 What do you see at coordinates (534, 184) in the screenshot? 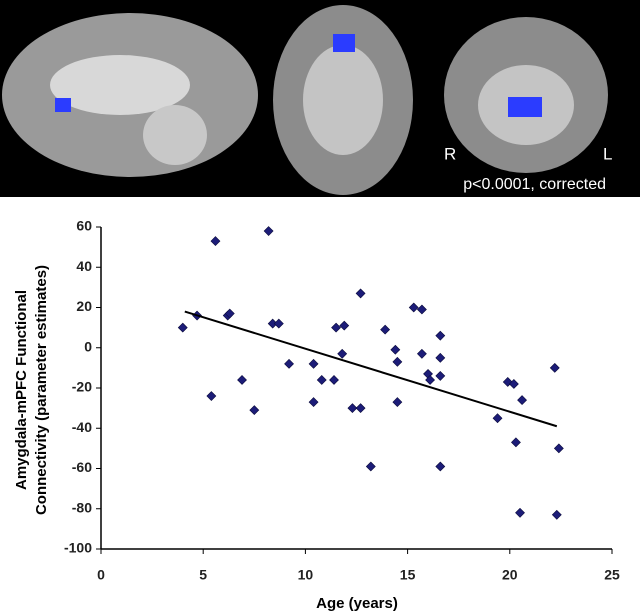
I see `caption: p<0.0001, corrected` at bounding box center [534, 184].